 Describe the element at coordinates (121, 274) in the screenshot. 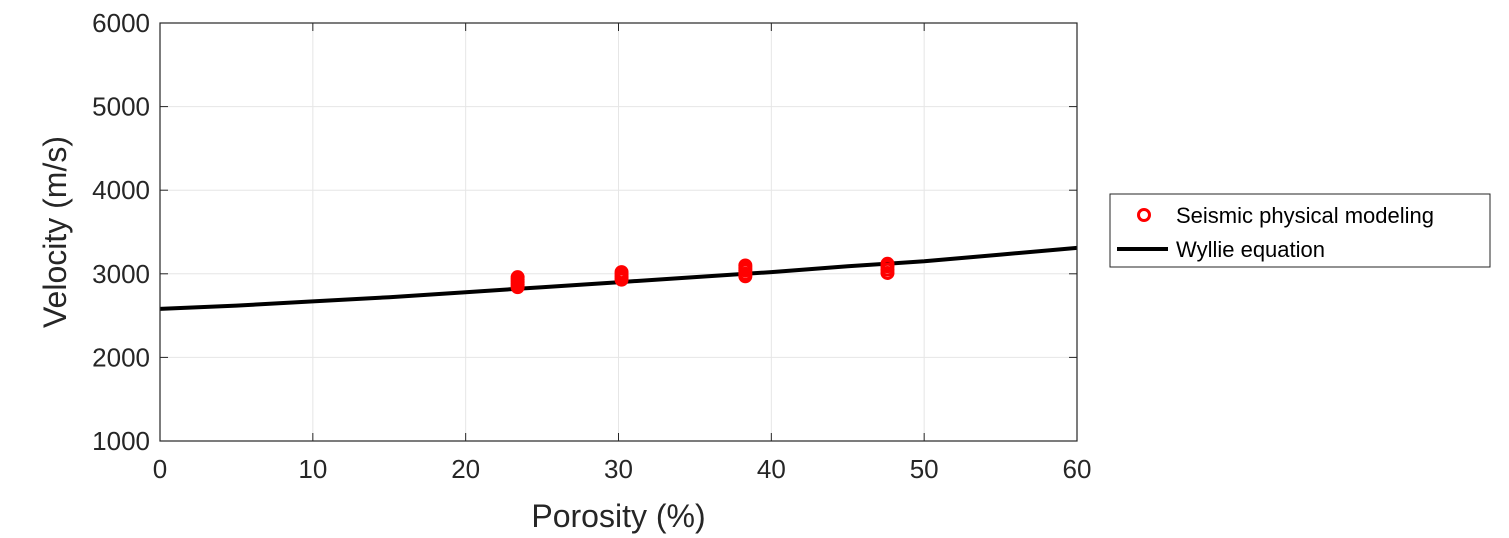

I see `y-tick-label: 3000` at that location.